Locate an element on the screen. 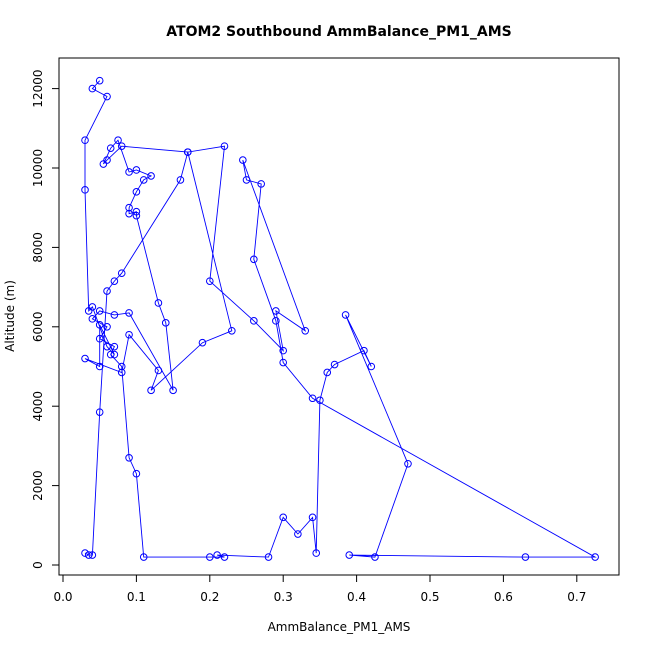 This screenshot has height=650, width=650. x-tick-label: 0.3 is located at coordinates (283, 597).